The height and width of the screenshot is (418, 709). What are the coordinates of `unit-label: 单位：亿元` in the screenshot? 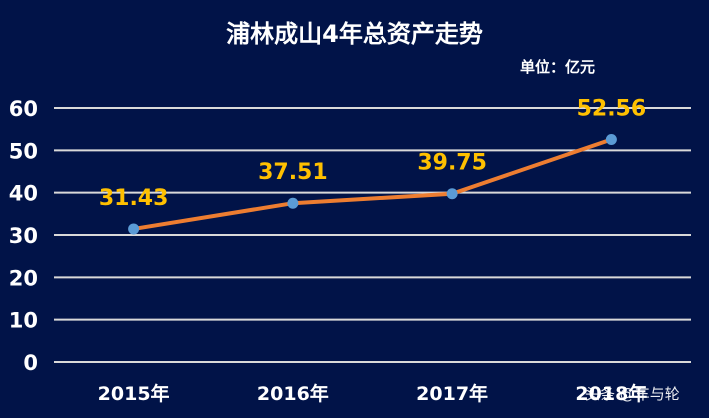 It's located at (558, 67).